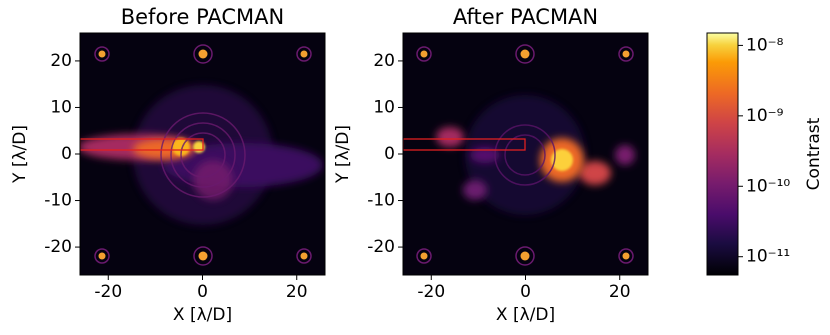 The image size is (830, 335). Describe the element at coordinates (722, 154) in the screenshot. I see `colorbar` at that location.